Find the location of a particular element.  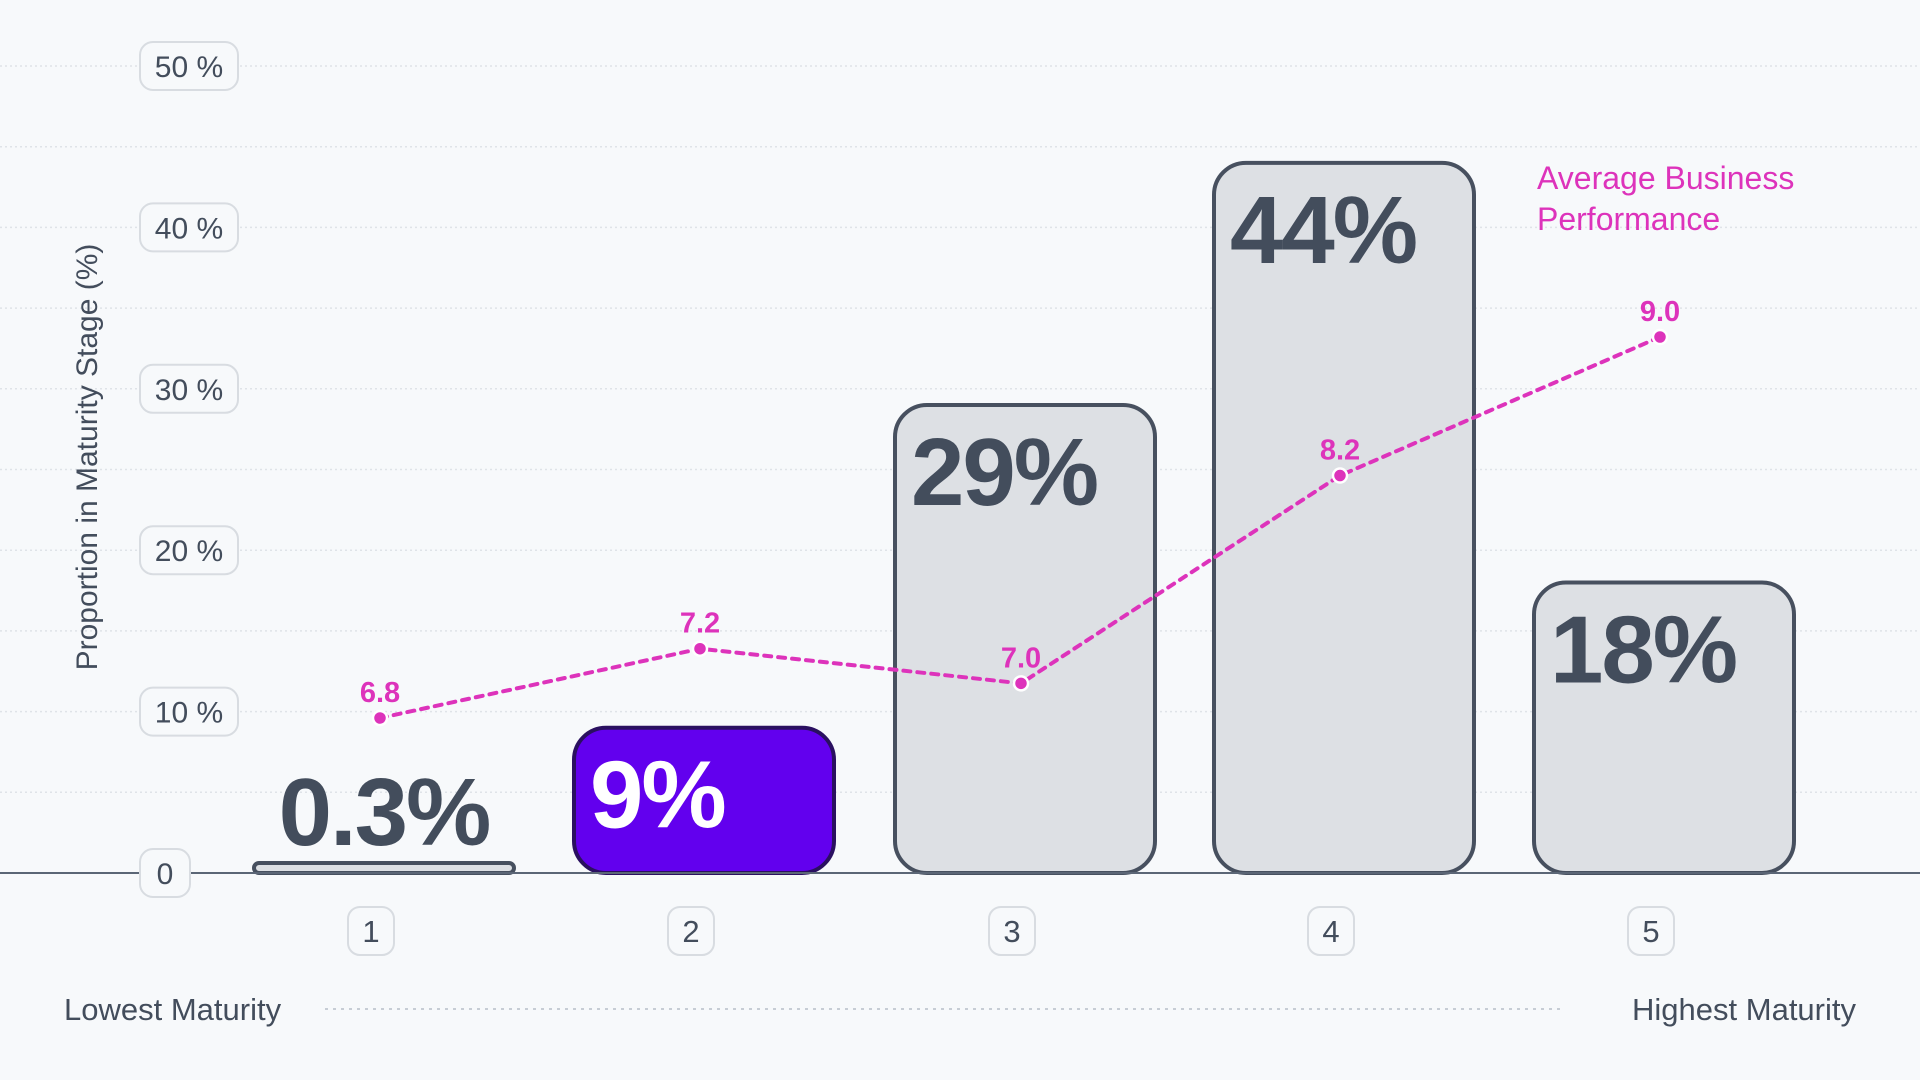

performance-value-label: 7.2 is located at coordinates (700, 624).